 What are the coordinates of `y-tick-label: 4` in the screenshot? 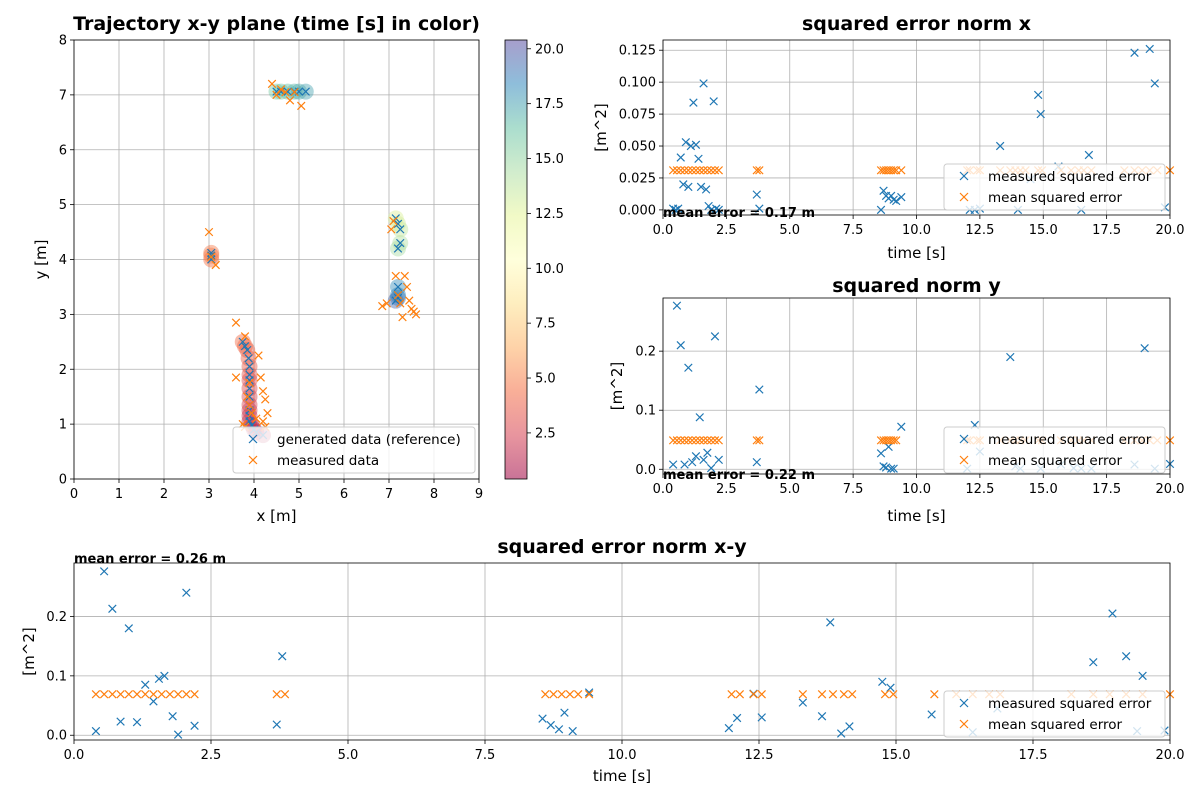 It's located at (63, 260).